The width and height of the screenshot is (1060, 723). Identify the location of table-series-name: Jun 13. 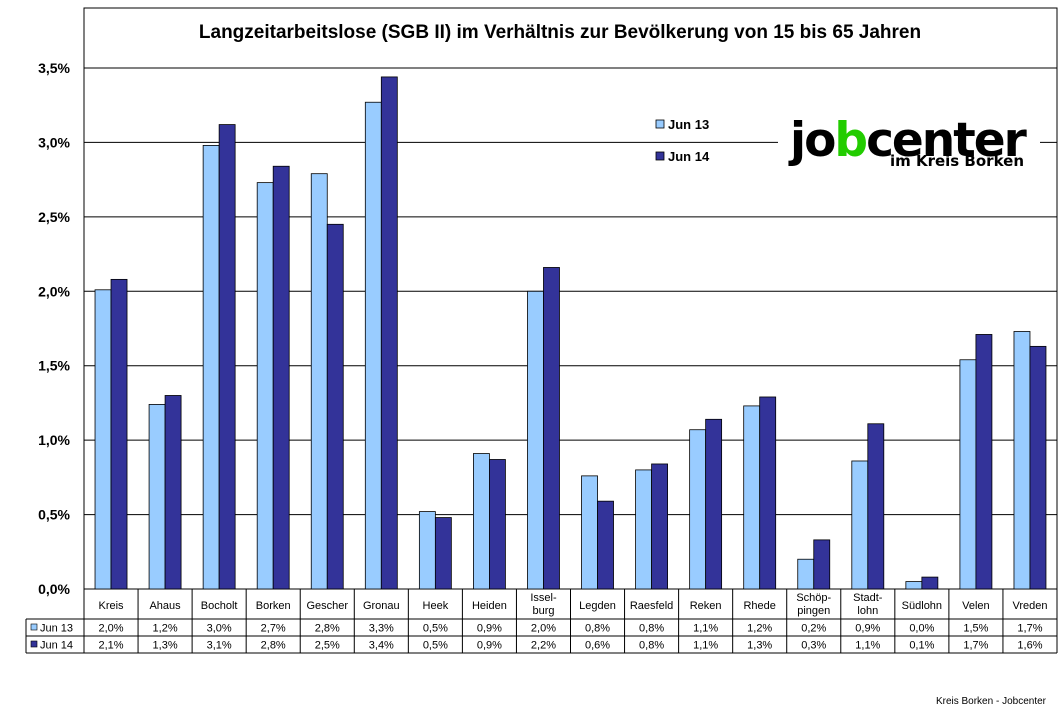
(56, 629).